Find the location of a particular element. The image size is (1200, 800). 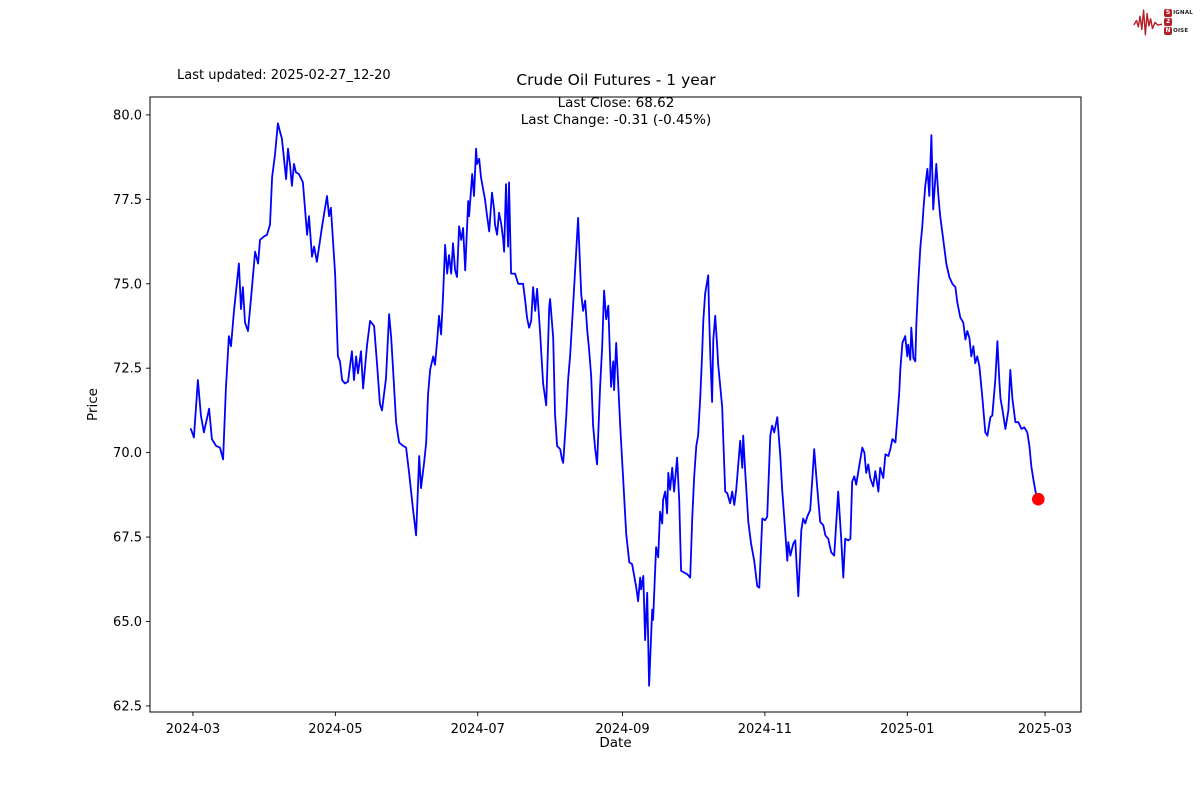

last-close-line: Last Close: 68.62 is located at coordinates (616, 103).